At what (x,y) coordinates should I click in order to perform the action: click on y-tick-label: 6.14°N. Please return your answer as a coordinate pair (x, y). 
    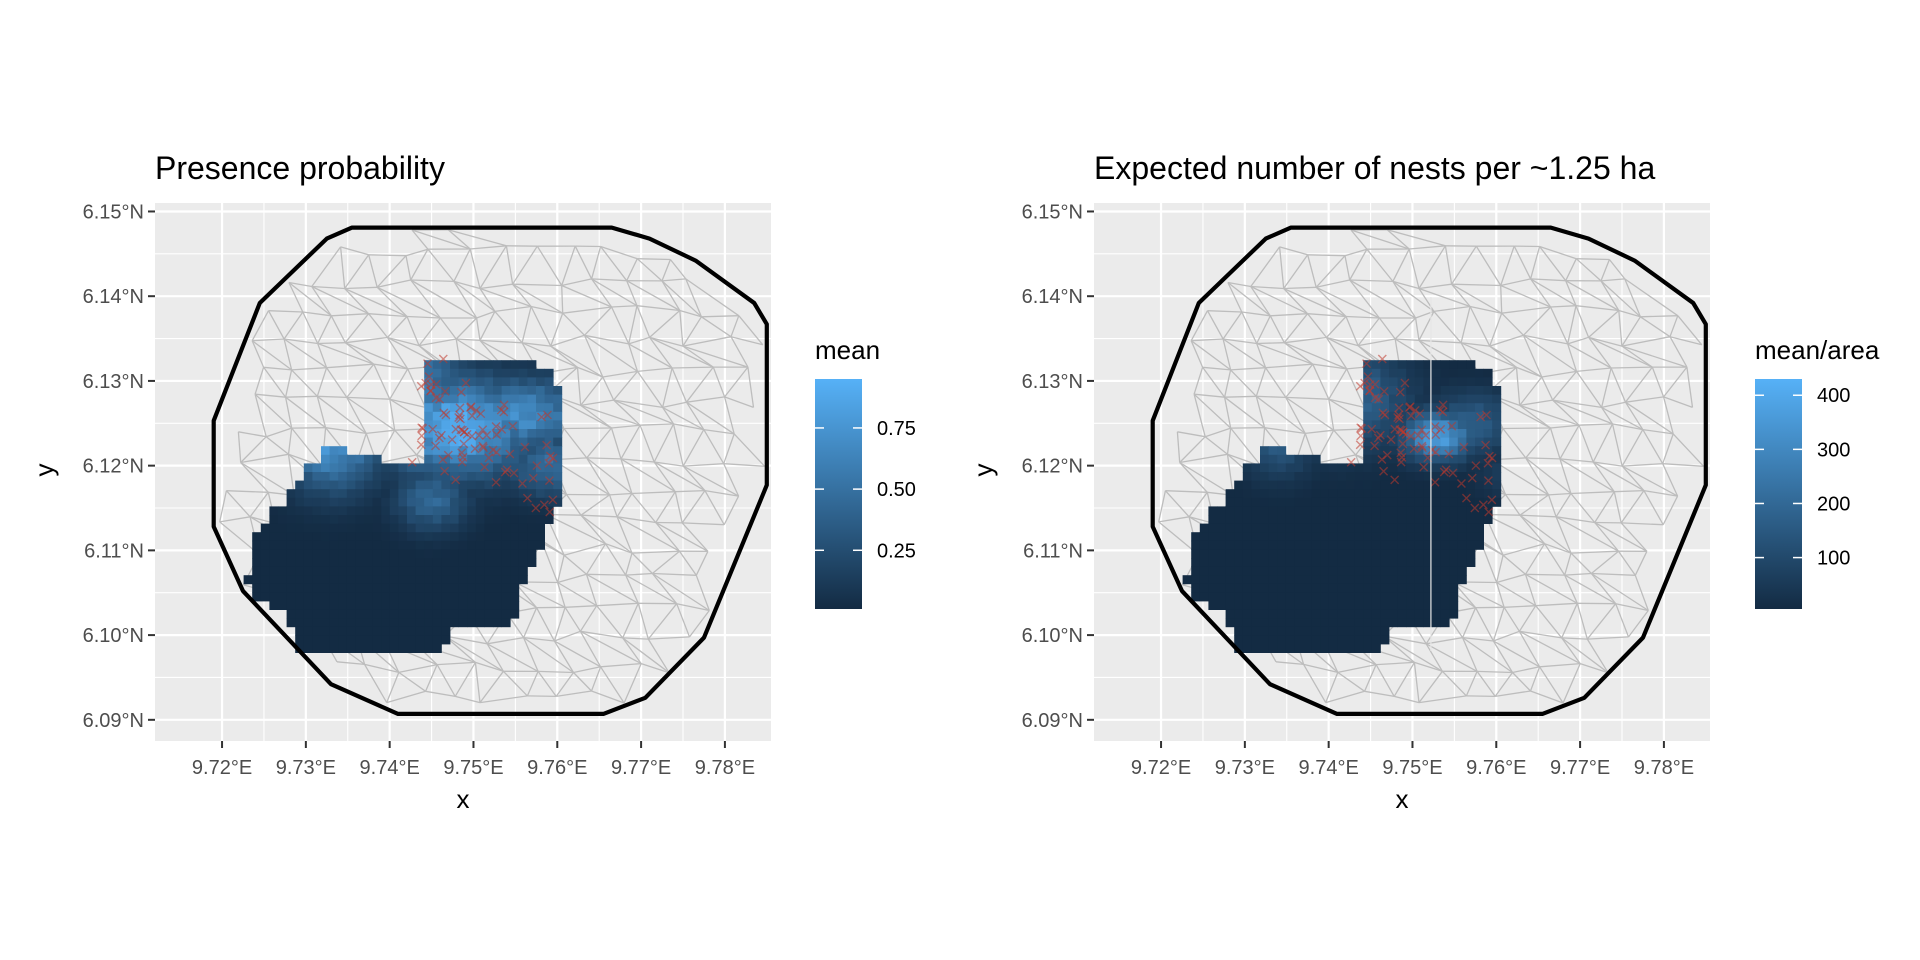
    Looking at the image, I should click on (1052, 297).